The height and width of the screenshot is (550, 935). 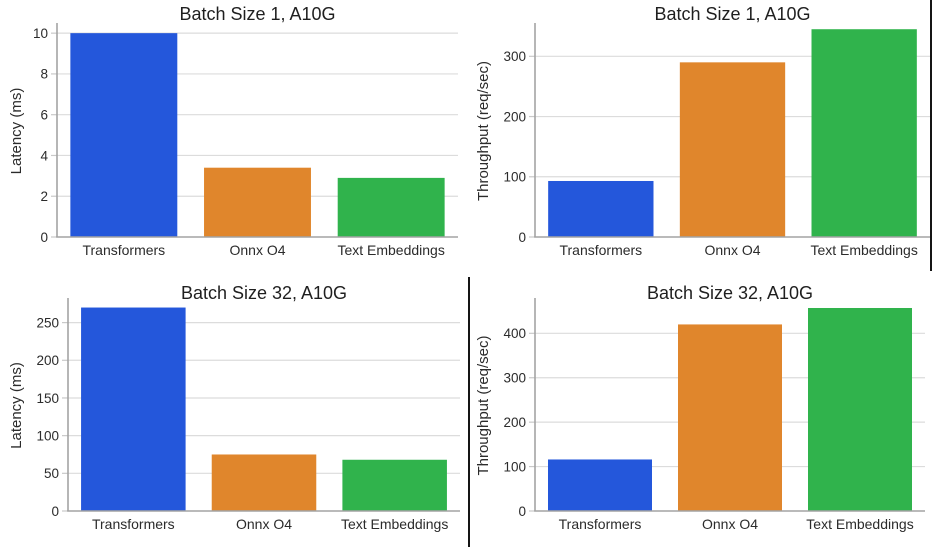 What do you see at coordinates (44, 74) in the screenshot?
I see `y-tick-label: 8` at bounding box center [44, 74].